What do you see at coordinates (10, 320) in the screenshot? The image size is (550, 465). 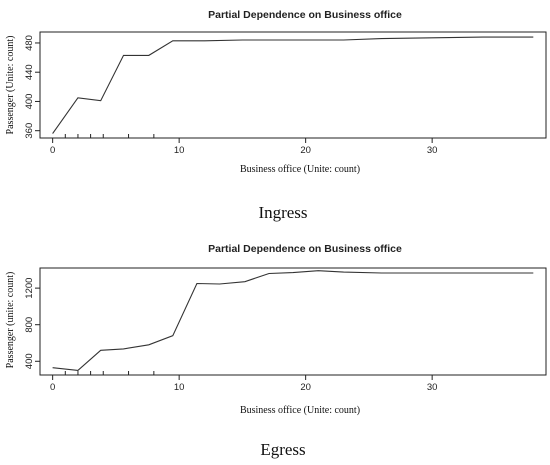 I see `y-axis-label: Passenger (unite: count)` at bounding box center [10, 320].